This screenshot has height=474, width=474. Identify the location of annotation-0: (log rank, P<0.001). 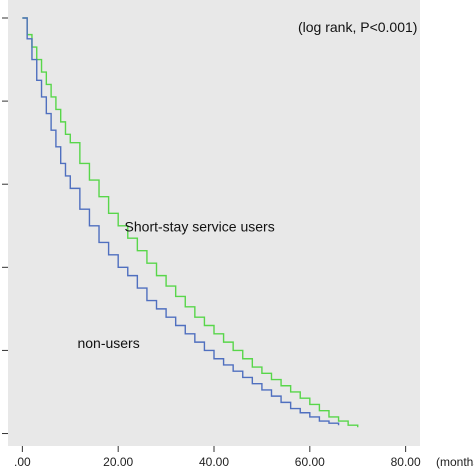
(357, 27).